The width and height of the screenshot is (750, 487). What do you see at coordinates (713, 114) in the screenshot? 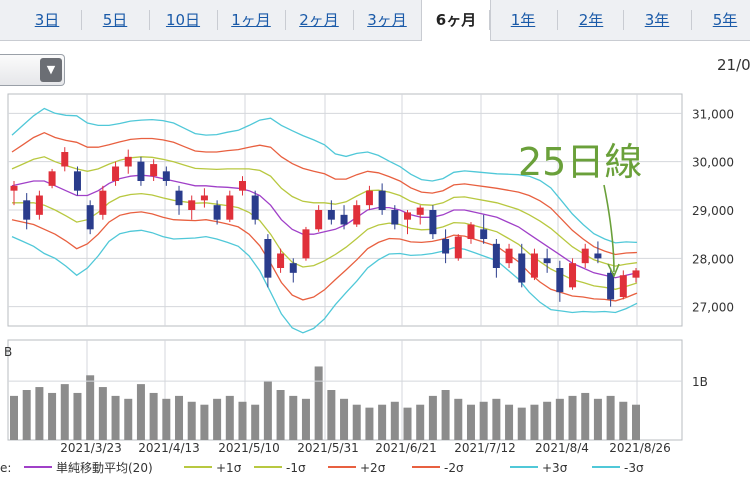
I see `y-tick-label: 31,000` at bounding box center [713, 114].